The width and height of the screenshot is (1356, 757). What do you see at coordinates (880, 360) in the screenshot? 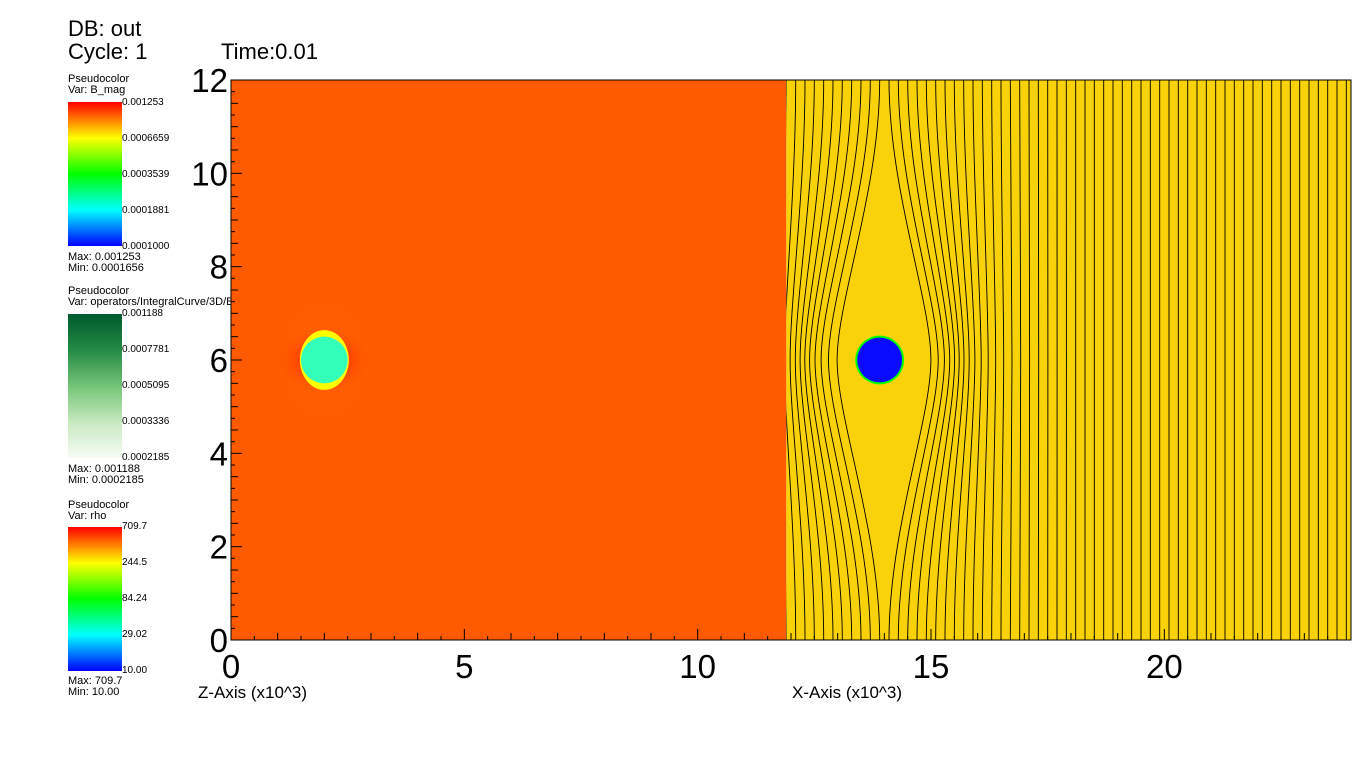
I see `obstacle-circle-right` at bounding box center [880, 360].